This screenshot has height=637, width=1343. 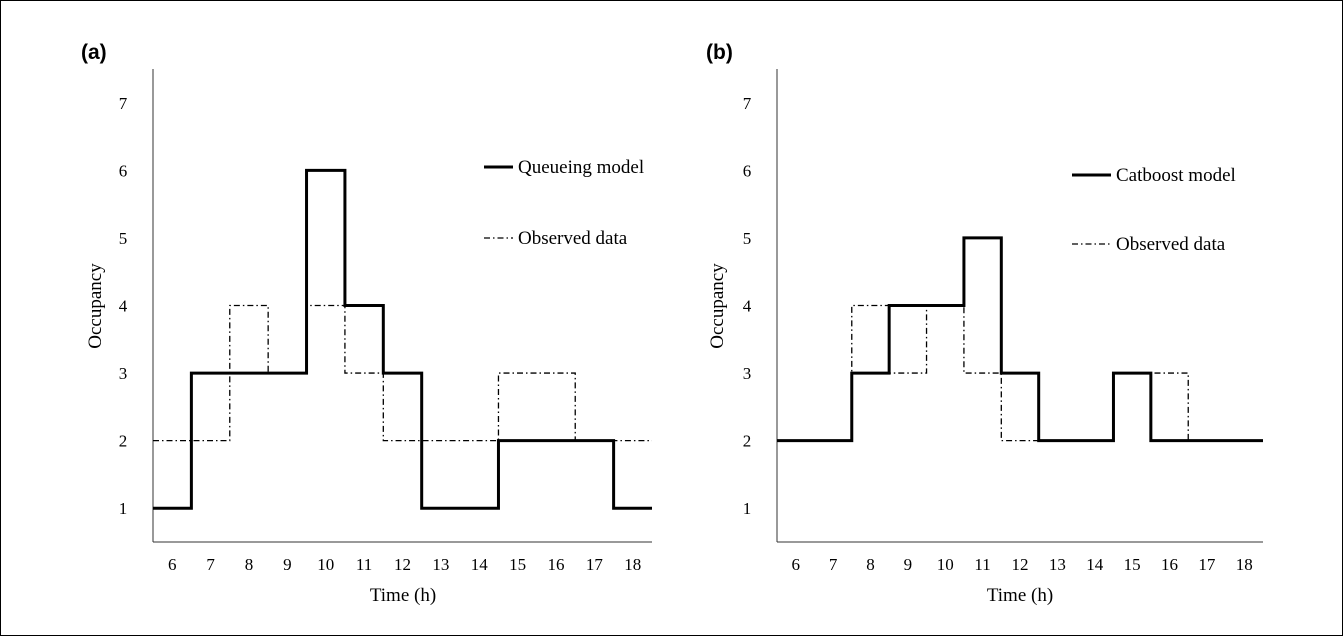 What do you see at coordinates (1176, 175) in the screenshot?
I see `legend-label: Catboost model` at bounding box center [1176, 175].